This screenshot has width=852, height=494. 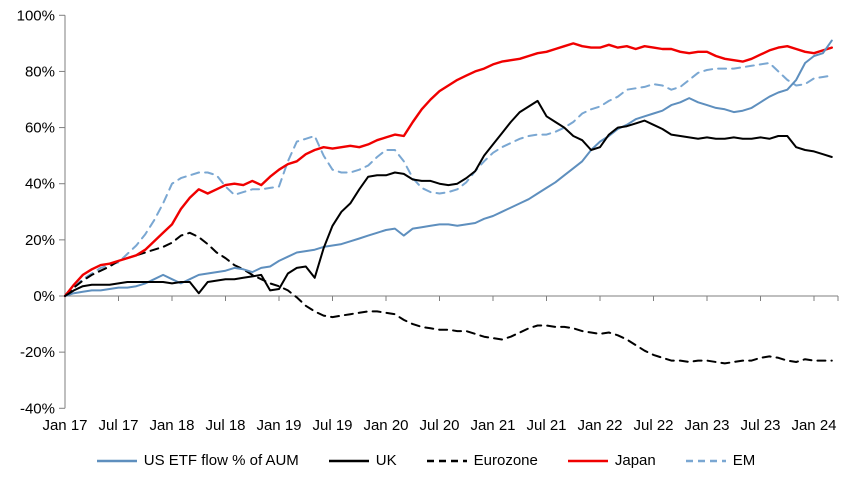 I want to click on x-tick-label: Jul 18, so click(x=225, y=425).